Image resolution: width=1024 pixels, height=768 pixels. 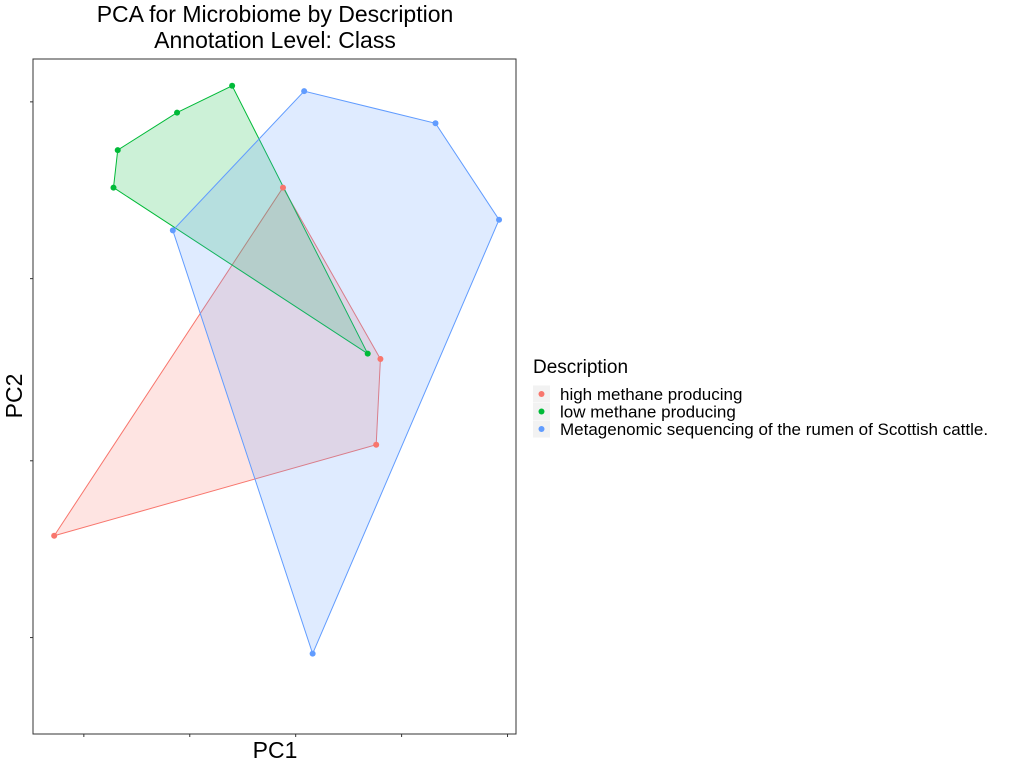 I want to click on chart-title-line-2: Annotation Level: Class, so click(x=275, y=40).